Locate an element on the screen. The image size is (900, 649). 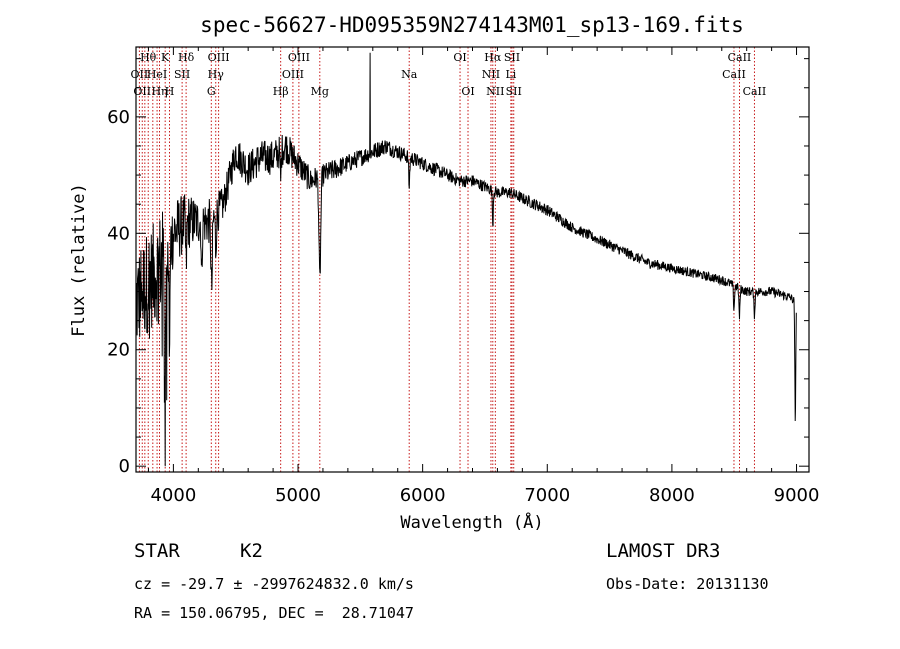
y-tick-label: 60 is located at coordinates (118, 117).